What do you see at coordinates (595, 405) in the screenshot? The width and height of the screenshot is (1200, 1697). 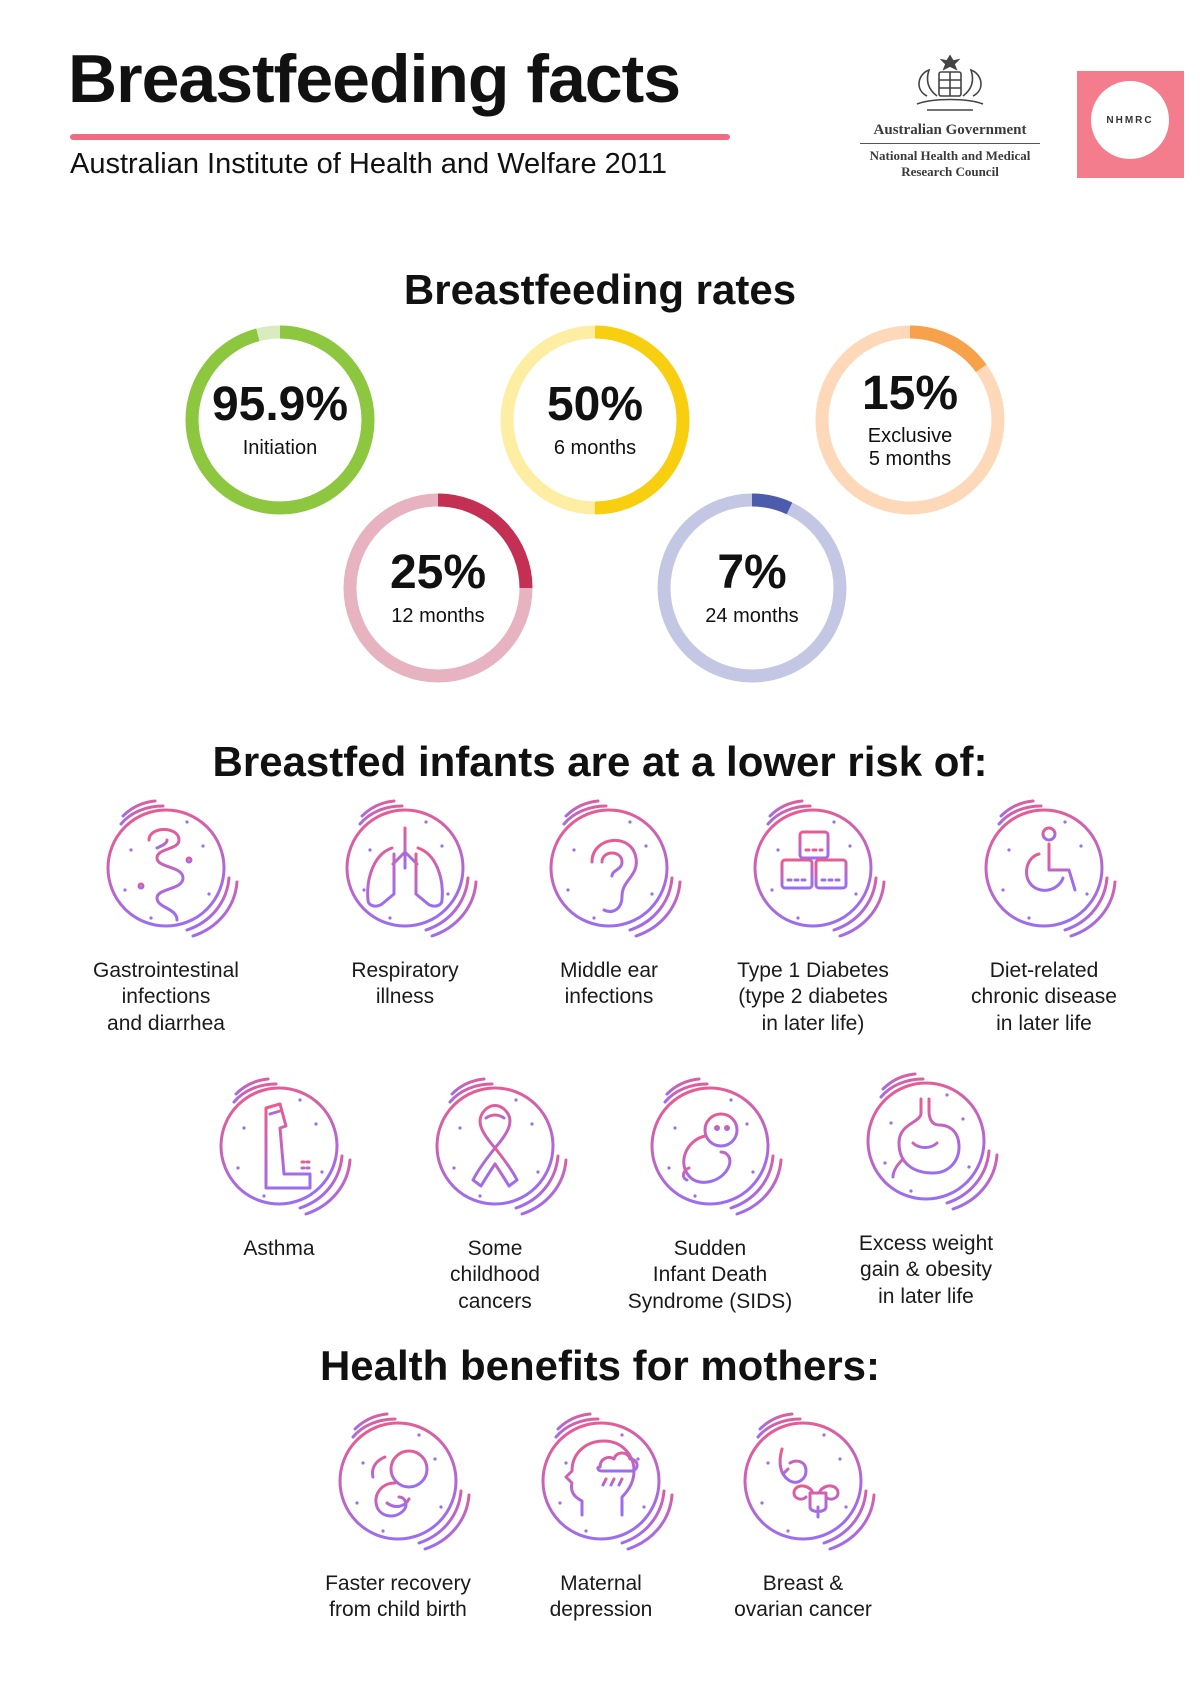 I see `rate-value: 50%` at bounding box center [595, 405].